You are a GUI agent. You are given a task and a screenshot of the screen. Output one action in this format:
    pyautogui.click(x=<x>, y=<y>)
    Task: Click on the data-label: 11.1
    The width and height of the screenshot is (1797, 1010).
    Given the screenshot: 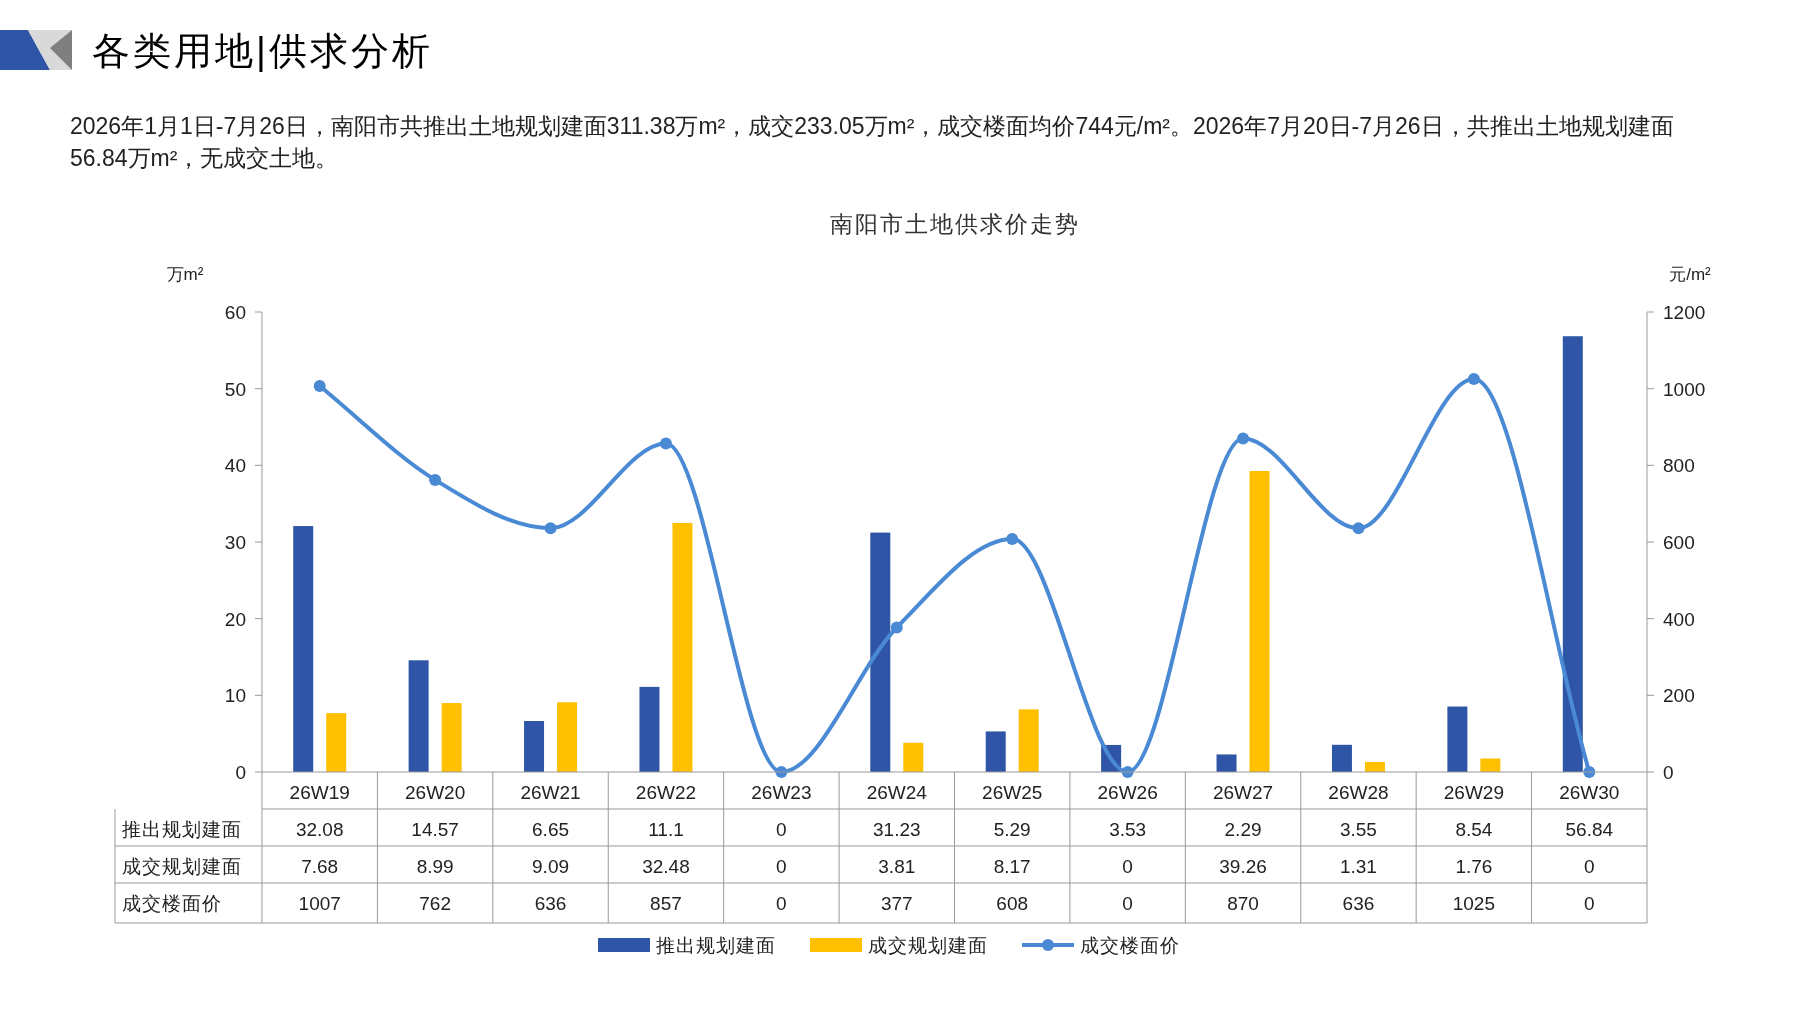 What is the action you would take?
    pyautogui.click(x=666, y=829)
    